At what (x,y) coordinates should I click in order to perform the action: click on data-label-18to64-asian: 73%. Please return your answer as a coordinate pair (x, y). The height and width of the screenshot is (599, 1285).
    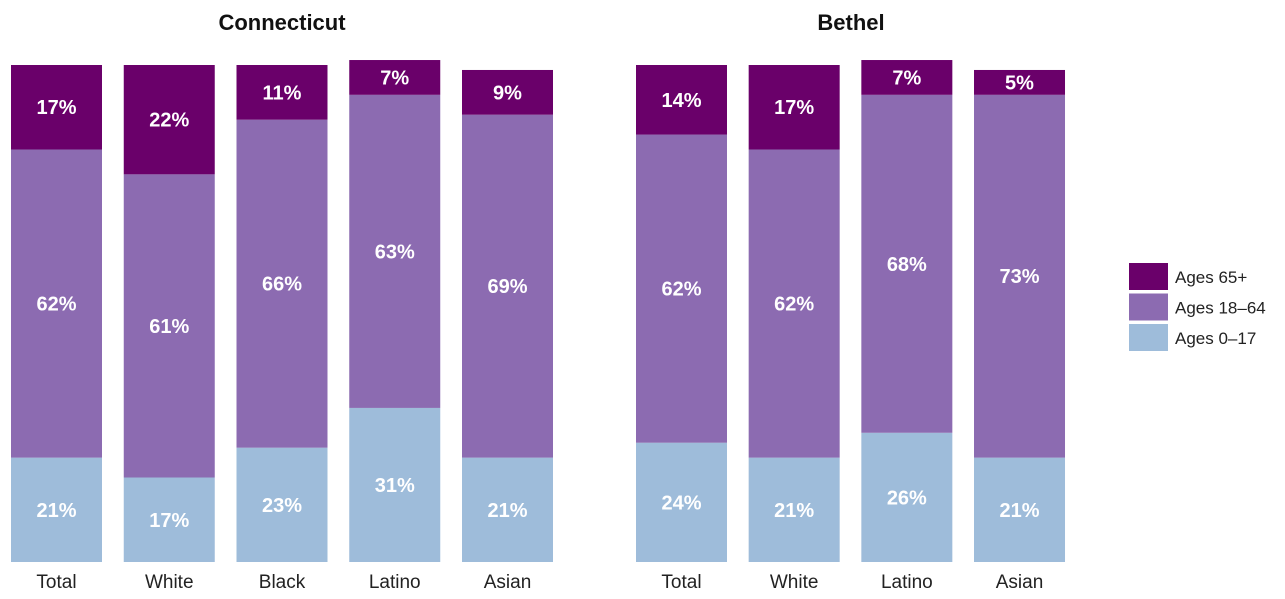
    Looking at the image, I should click on (1019, 277).